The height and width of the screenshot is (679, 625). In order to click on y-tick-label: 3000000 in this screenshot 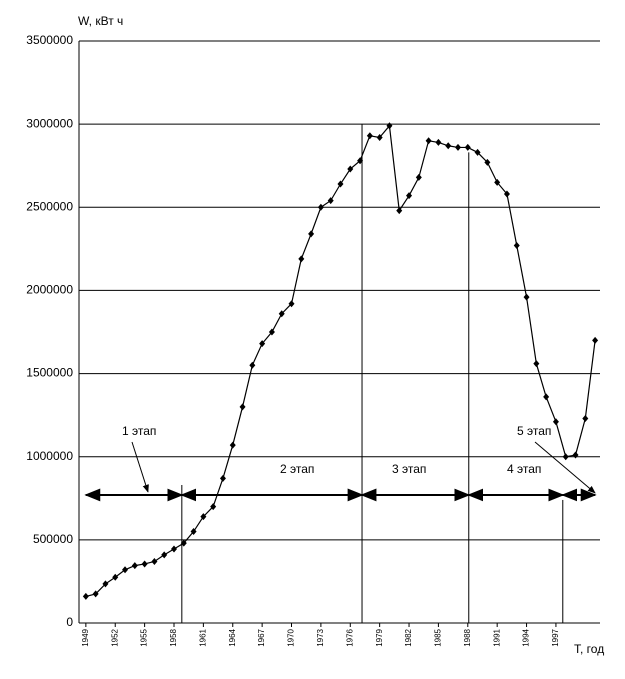, I will do `click(49, 123)`.